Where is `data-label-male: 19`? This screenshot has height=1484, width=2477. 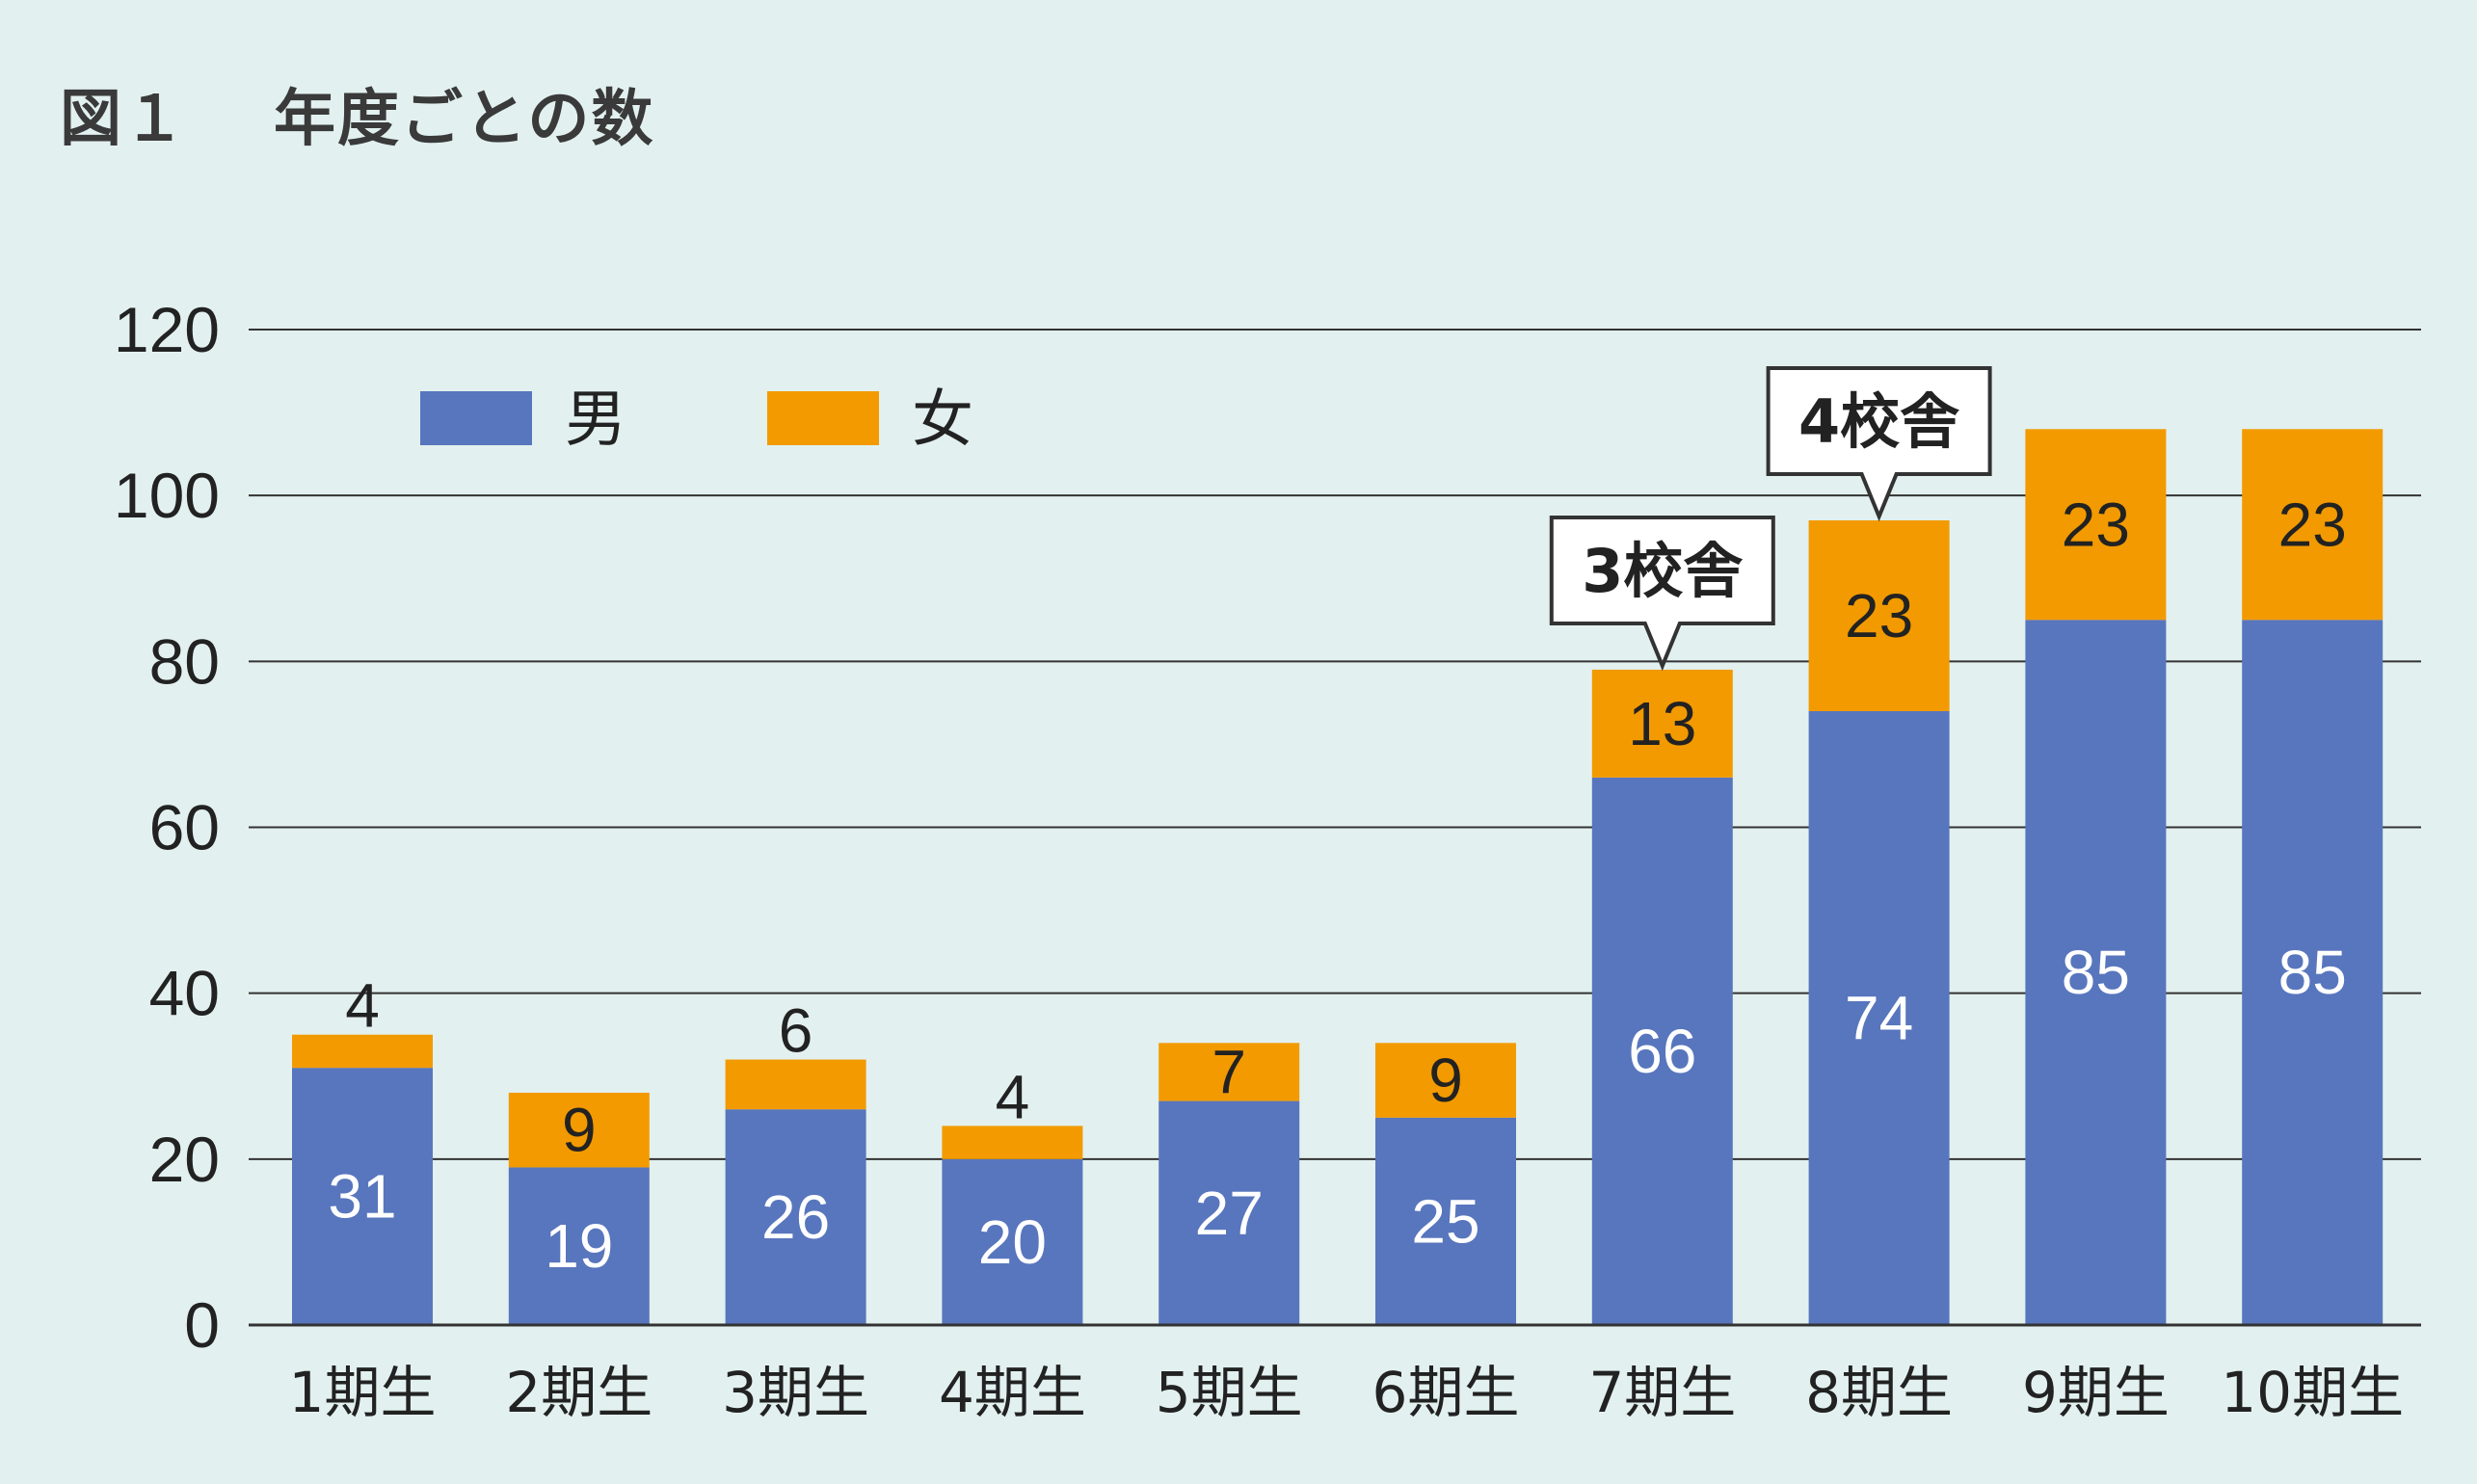 data-label-male: 19 is located at coordinates (579, 1246).